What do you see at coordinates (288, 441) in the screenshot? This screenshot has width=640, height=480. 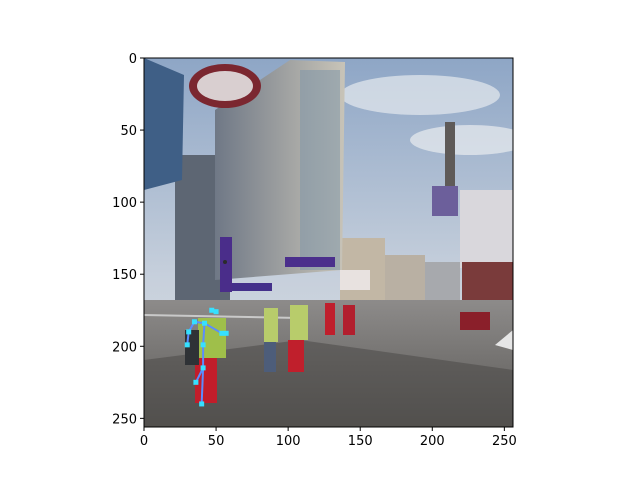 I see `x-tick-label: 100` at bounding box center [288, 441].